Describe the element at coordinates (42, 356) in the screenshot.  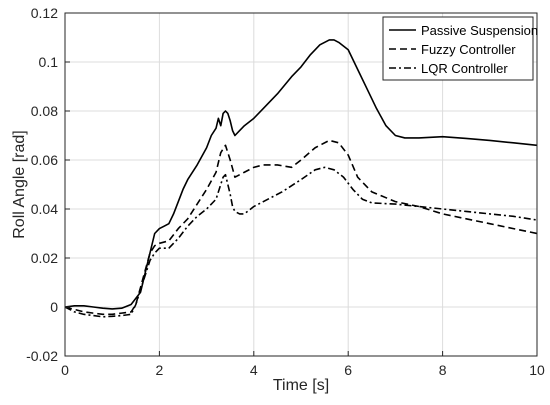
I see `y-tick-label: -0.02` at that location.